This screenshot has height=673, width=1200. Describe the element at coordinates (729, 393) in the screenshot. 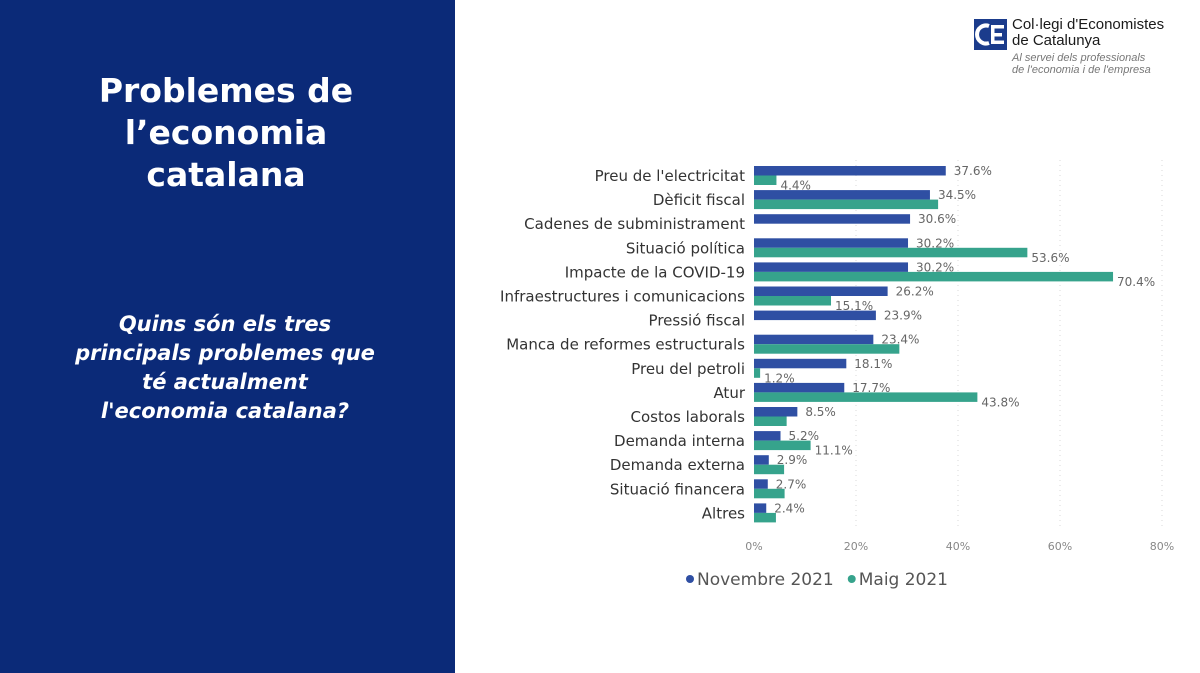

I see `category-label: Atur` at that location.